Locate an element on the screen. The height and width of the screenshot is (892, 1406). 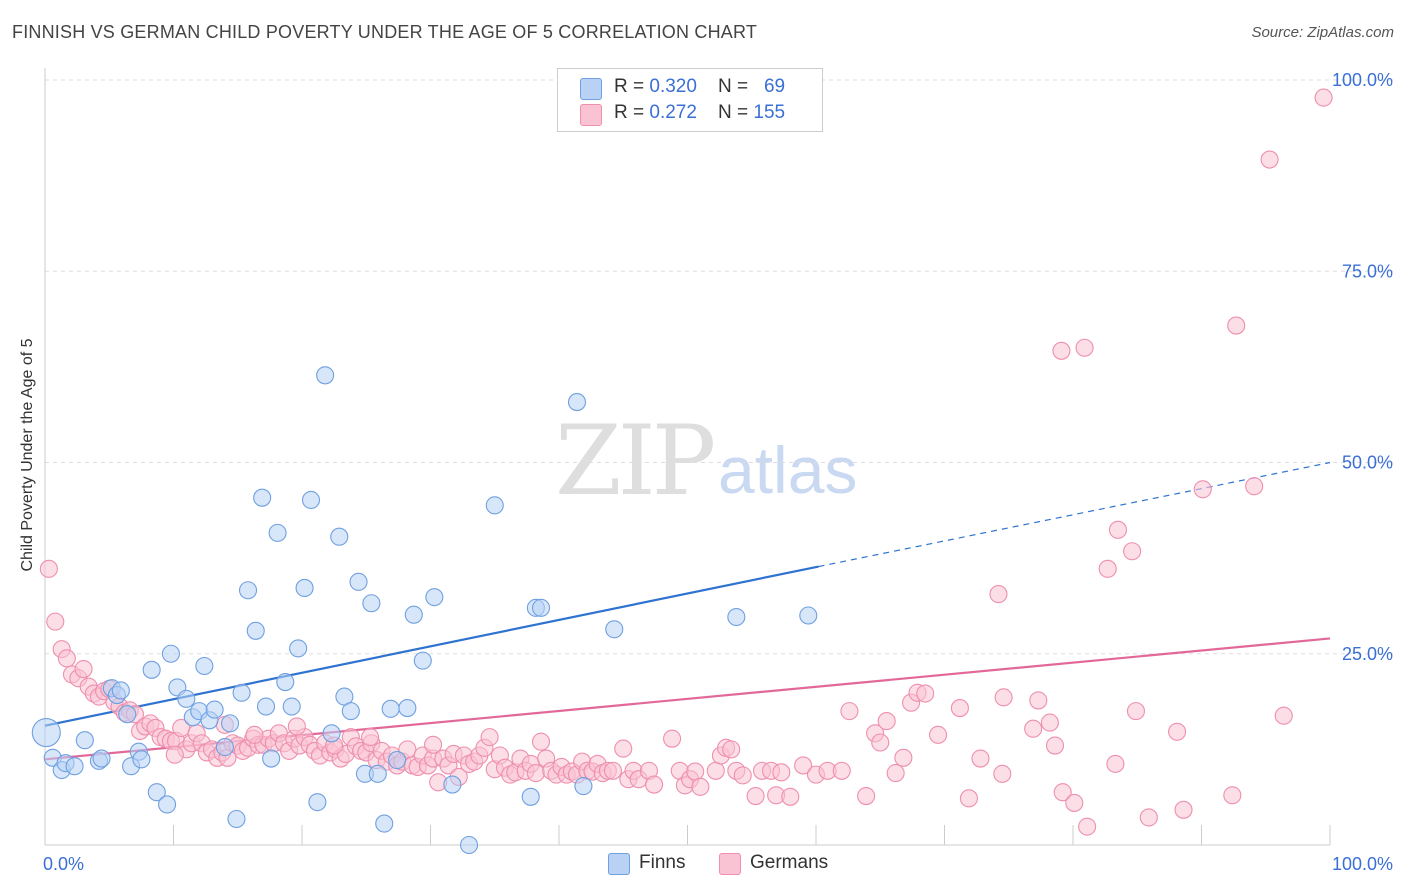
legend-finns-text: R = 0.320 N = 69 is located at coordinates (699, 87).